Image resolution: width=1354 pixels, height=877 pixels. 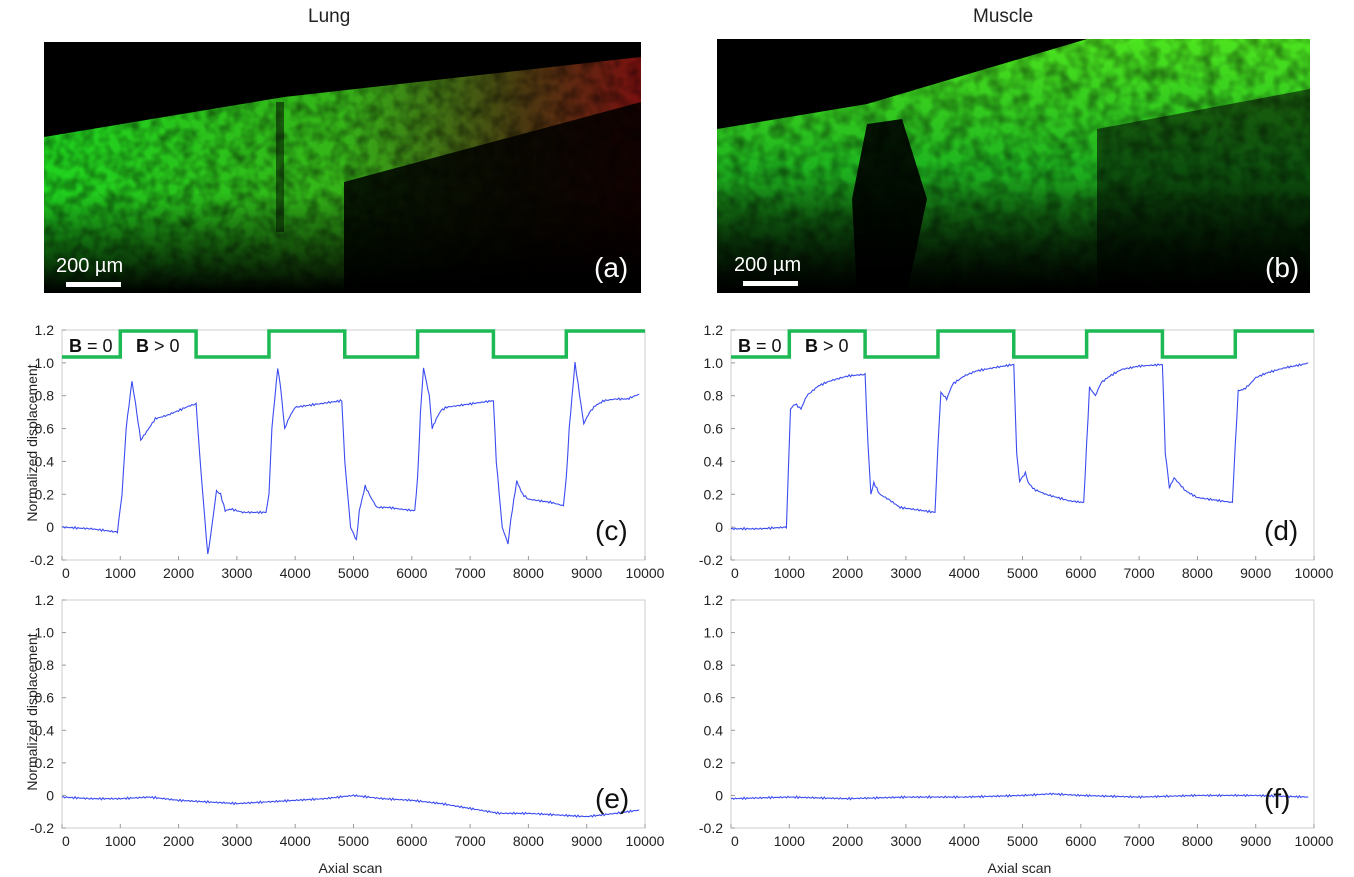 I want to click on oct-image-muscle: 200 µm (b), so click(x=1013, y=166).